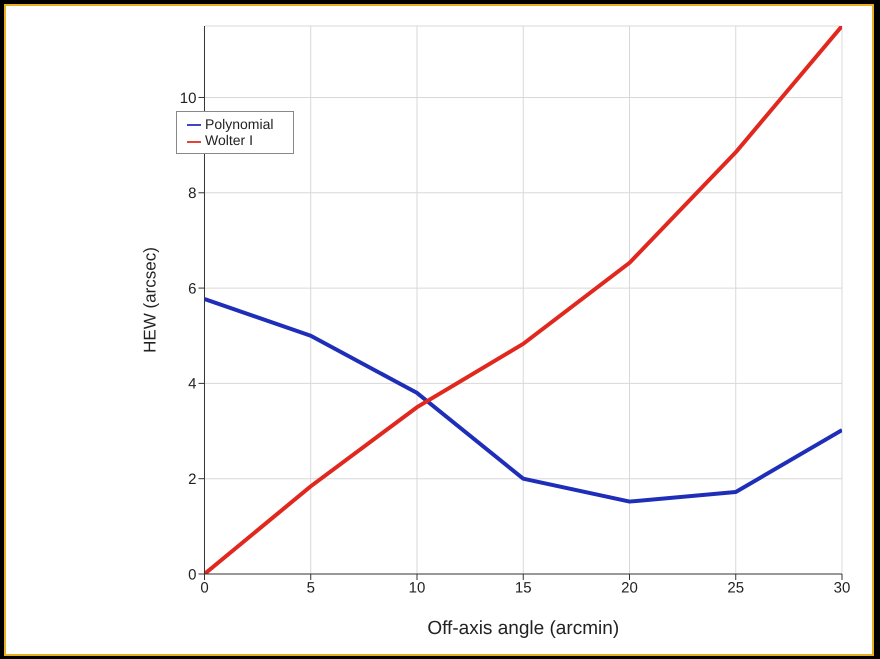 The width and height of the screenshot is (880, 659). What do you see at coordinates (192, 479) in the screenshot?
I see `y-tick-label: 2` at bounding box center [192, 479].